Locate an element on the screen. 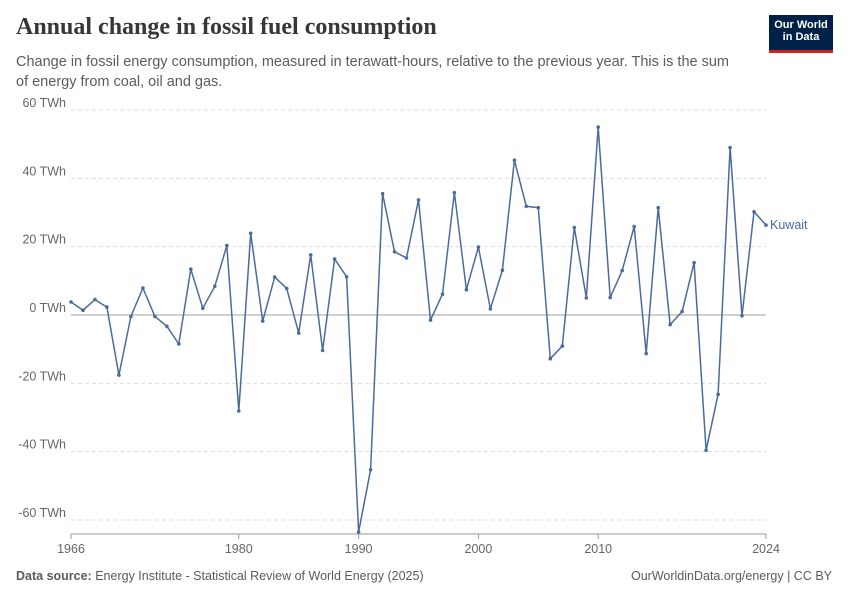 The width and height of the screenshot is (850, 600). chart-title: Annual change in fossil fuel consumption is located at coordinates (226, 27).